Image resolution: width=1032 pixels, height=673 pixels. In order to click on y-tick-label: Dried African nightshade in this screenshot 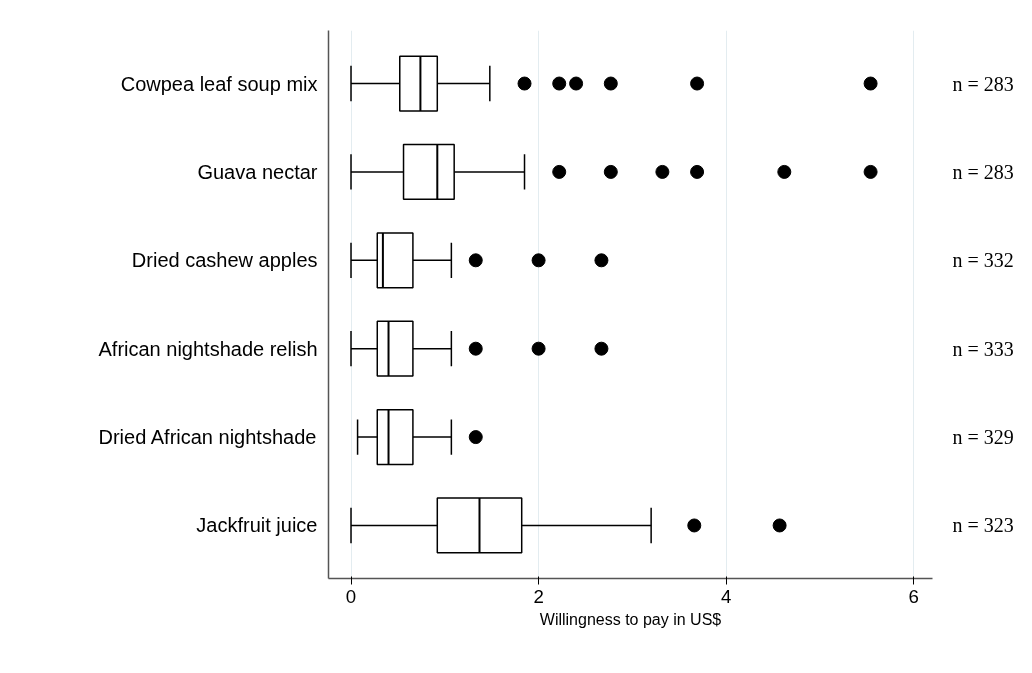, I will do `click(207, 437)`.